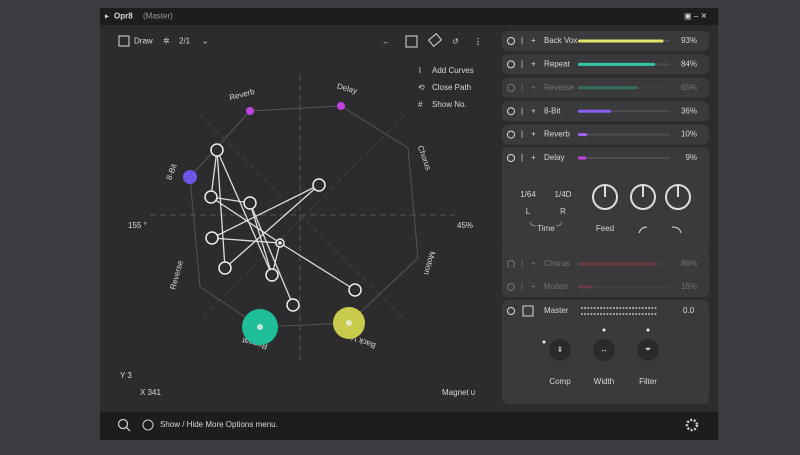 This screenshot has width=800, height=455. I want to click on delay-panel, so click(605, 198).